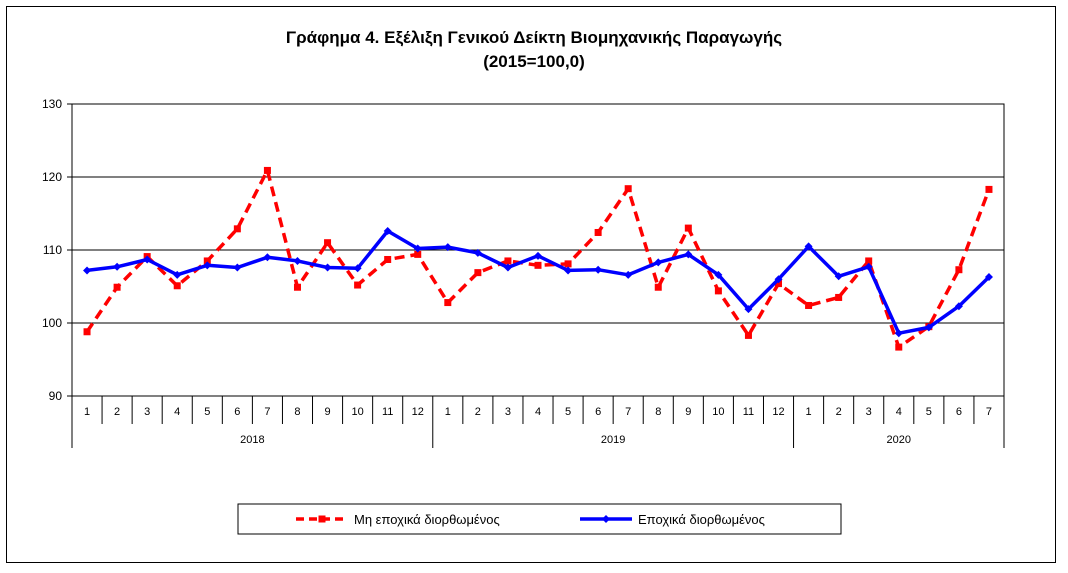 The image size is (1068, 573). Describe the element at coordinates (839, 412) in the screenshot. I see `x-tick-label: 2` at that location.